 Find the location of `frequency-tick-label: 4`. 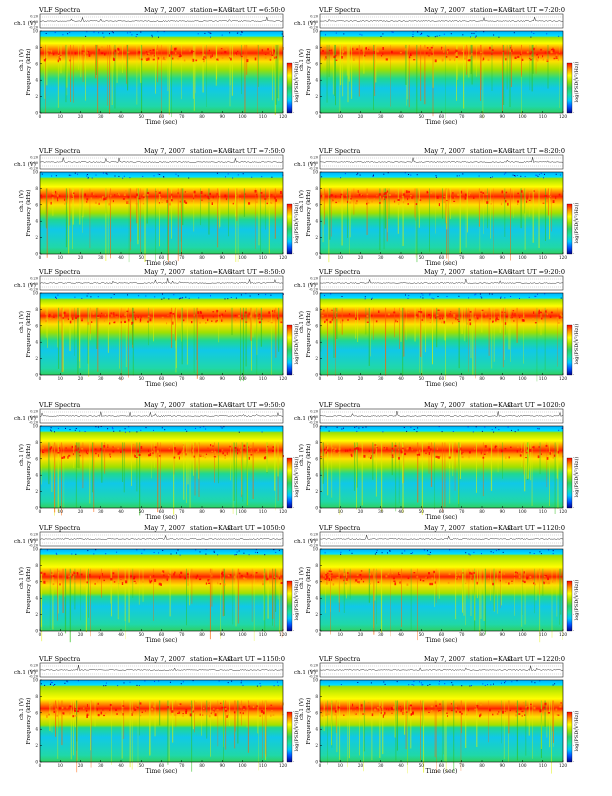

frequency-tick-label: 4 is located at coordinates (36, 221).